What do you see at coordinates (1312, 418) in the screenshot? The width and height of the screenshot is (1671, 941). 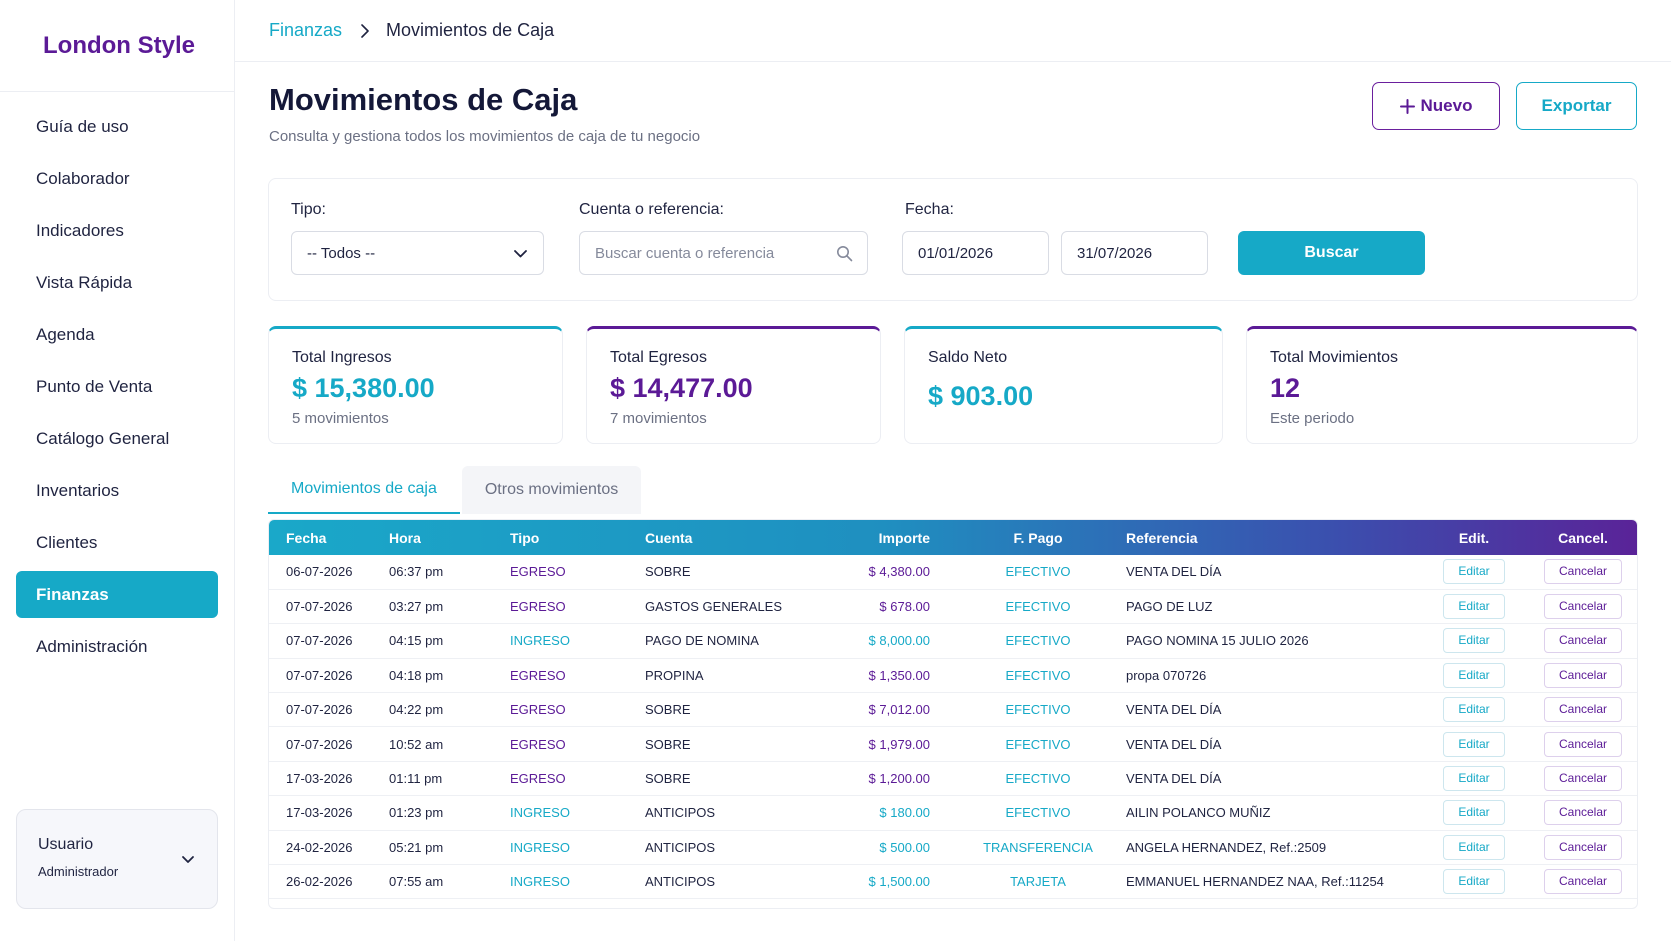 I see `card-note: Este periodo` at bounding box center [1312, 418].